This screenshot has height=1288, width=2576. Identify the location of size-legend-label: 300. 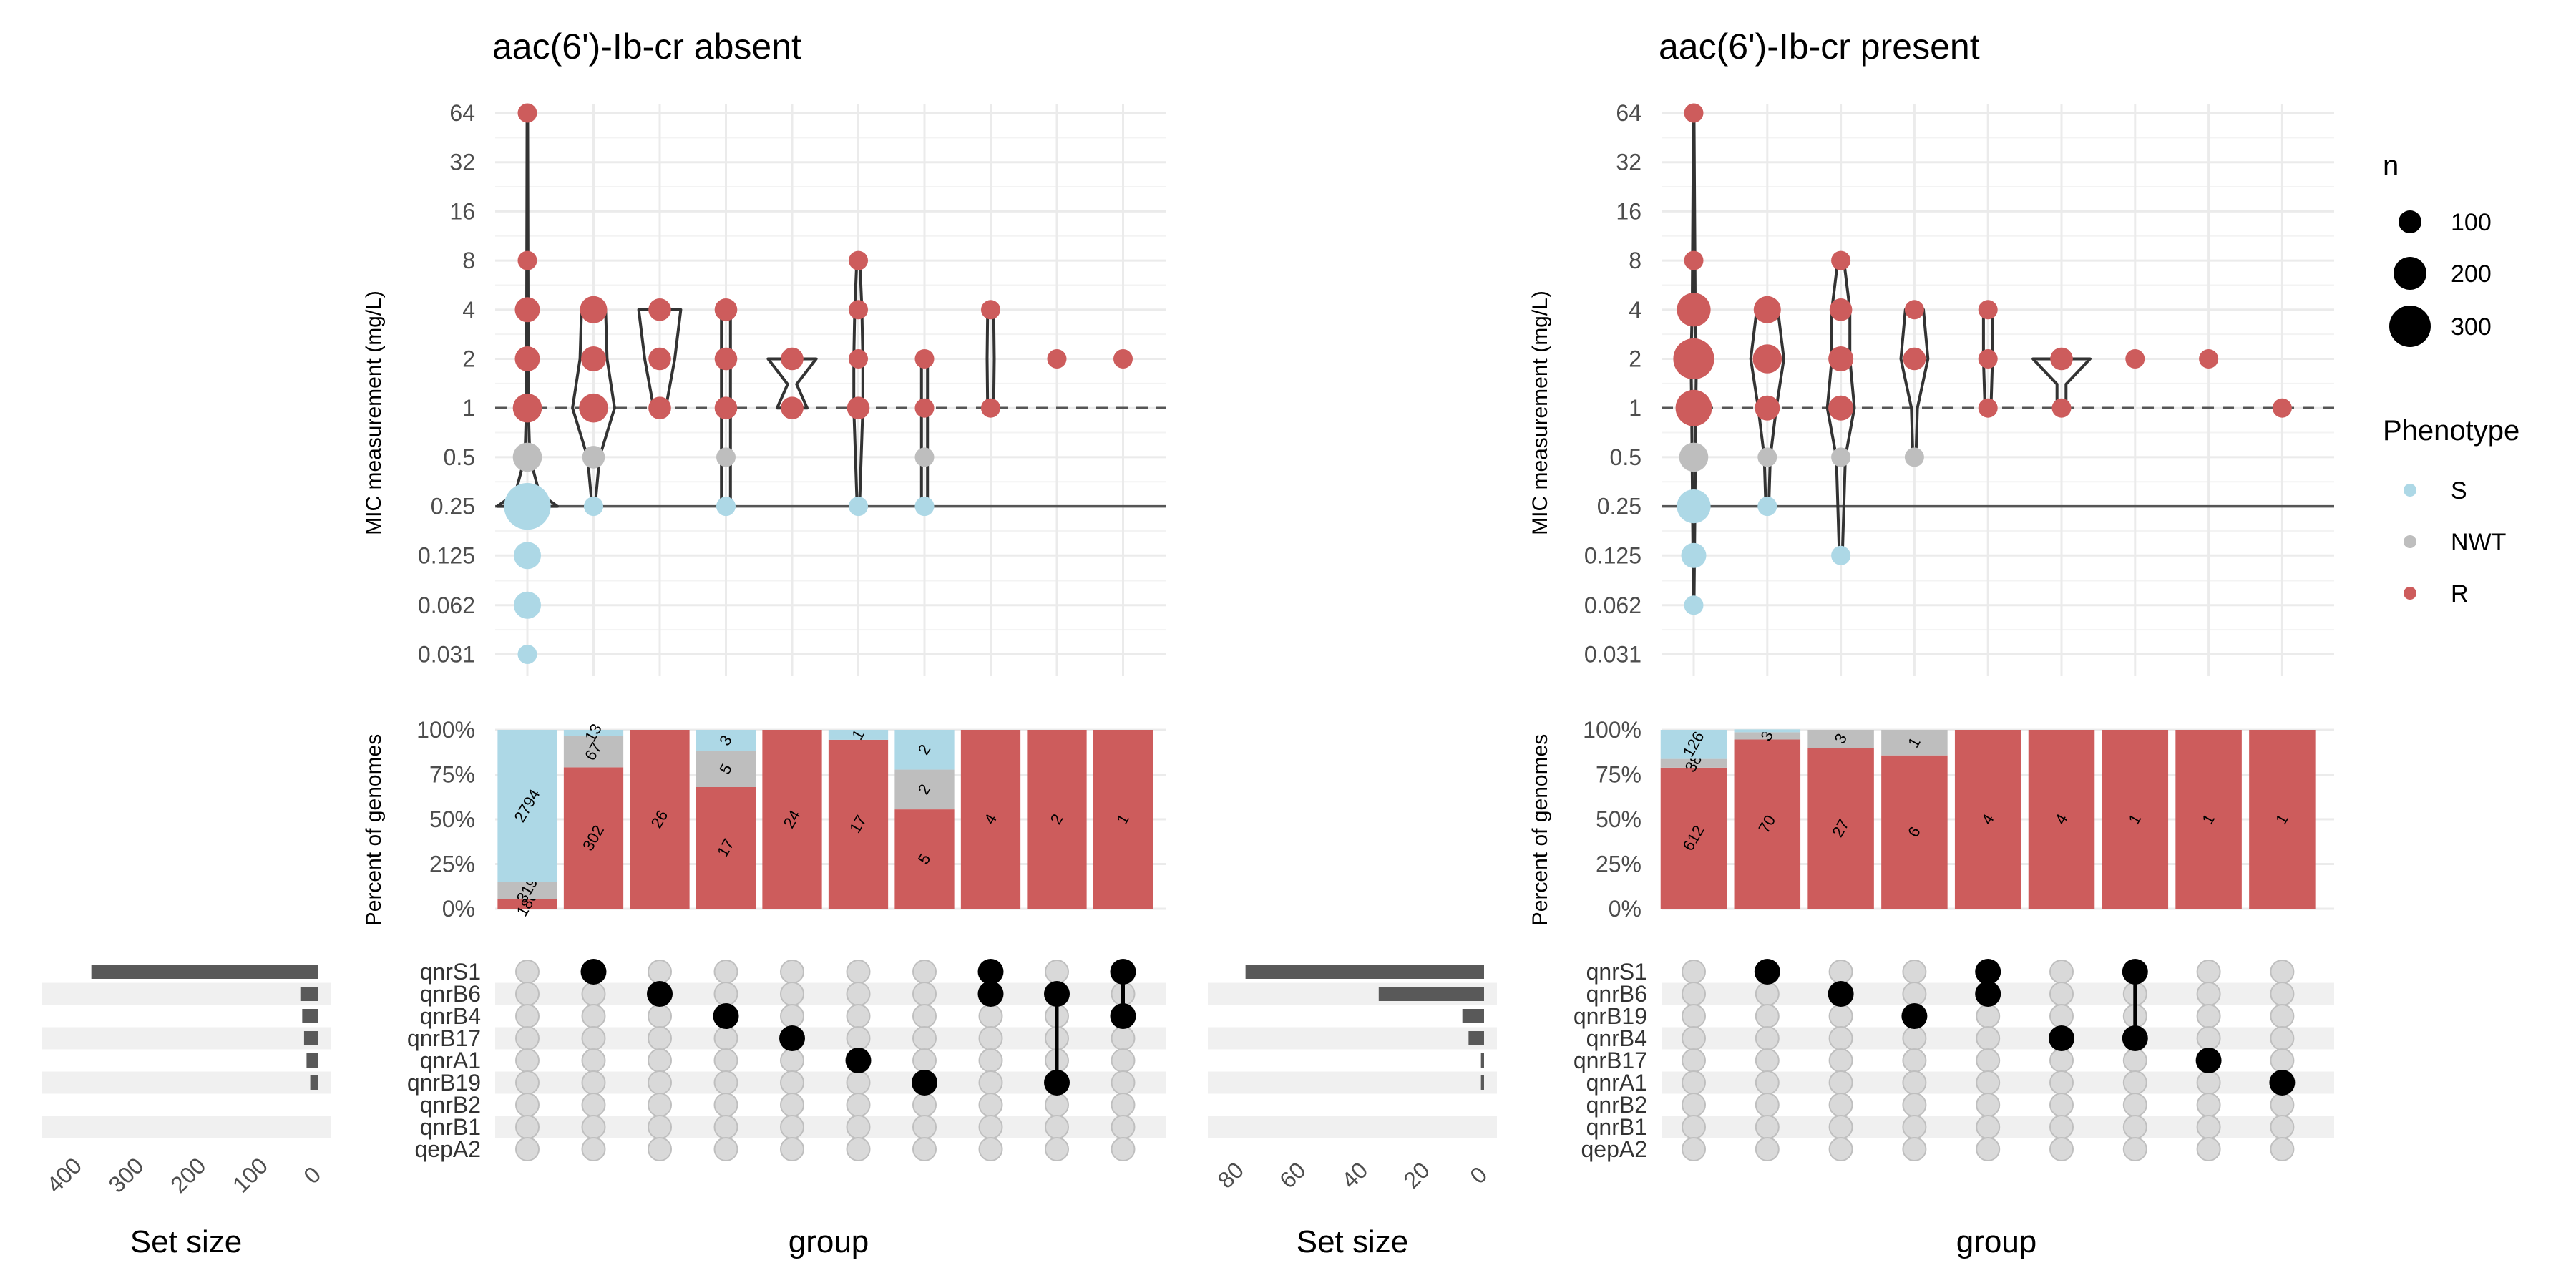
(2471, 327).